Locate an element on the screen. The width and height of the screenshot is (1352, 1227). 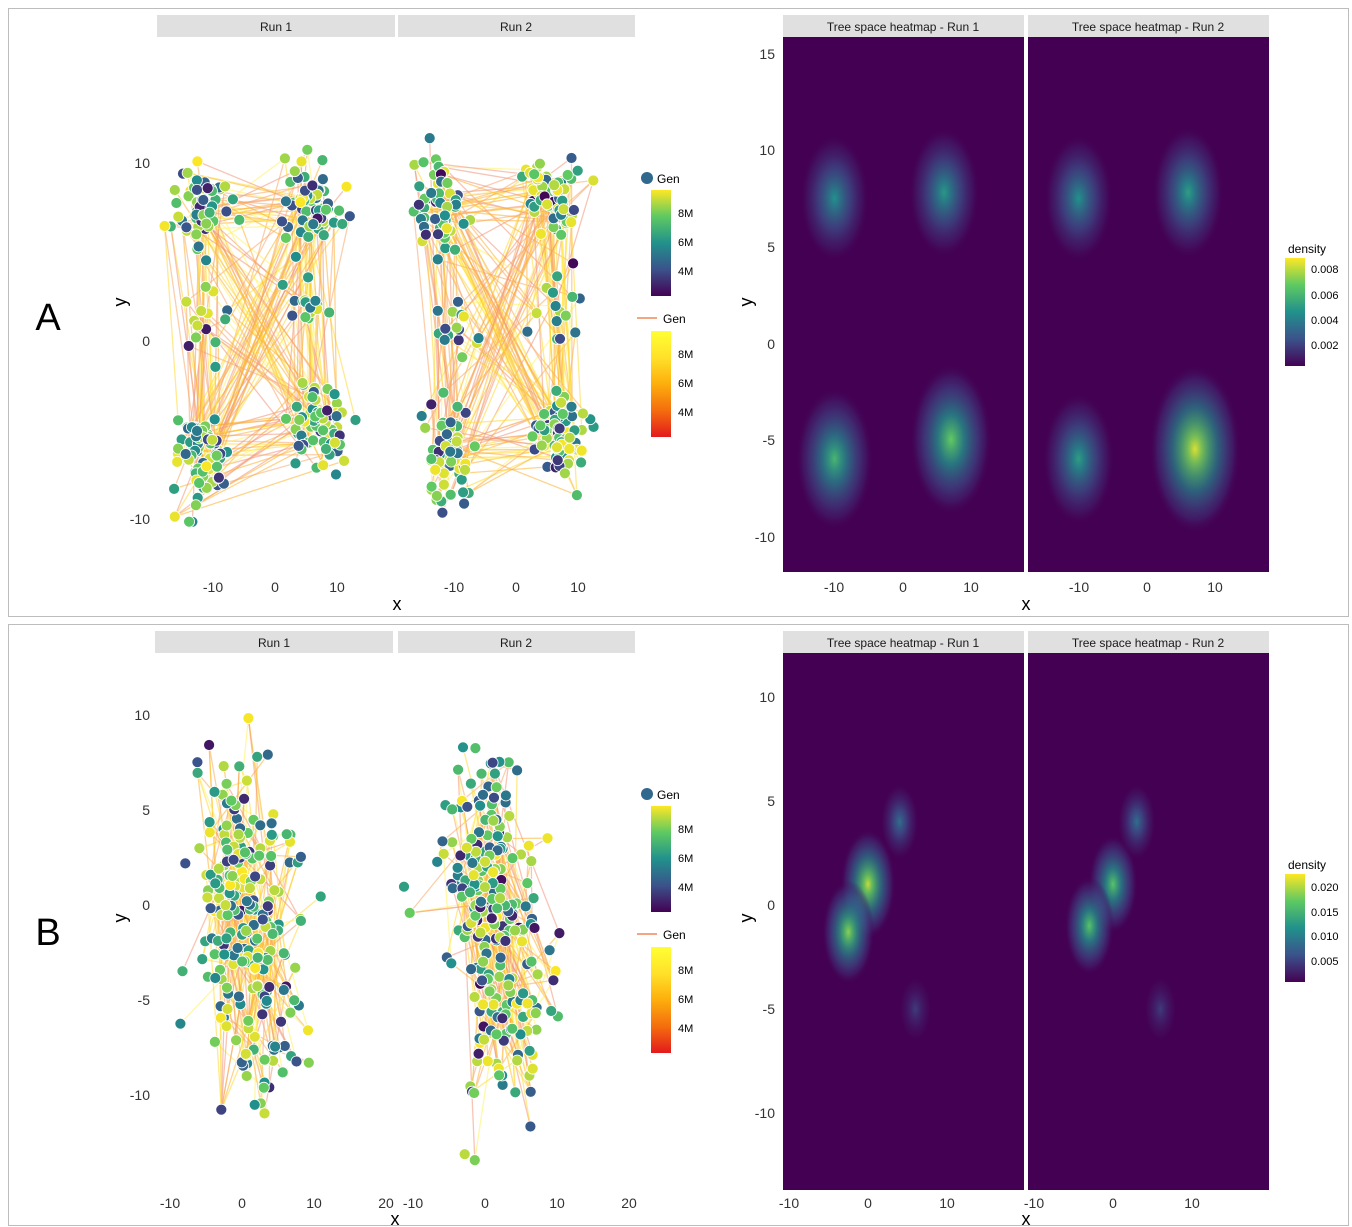
a-legend-line-6m: 6M is located at coordinates (685, 384).